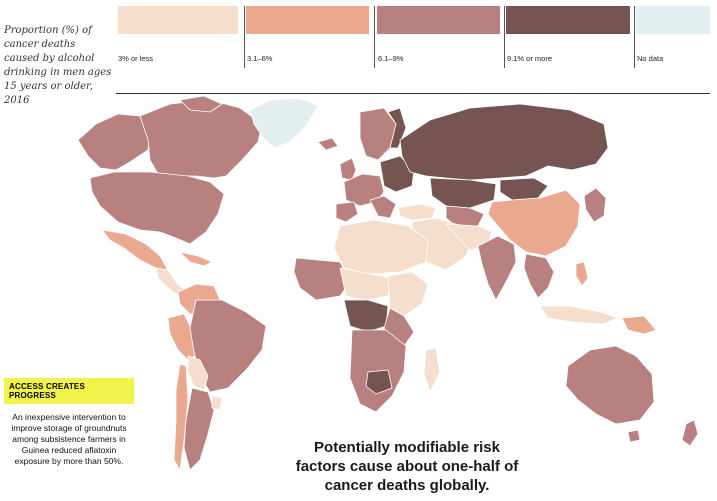 The image size is (717, 501). I want to click on region-iceland, so click(328, 144).